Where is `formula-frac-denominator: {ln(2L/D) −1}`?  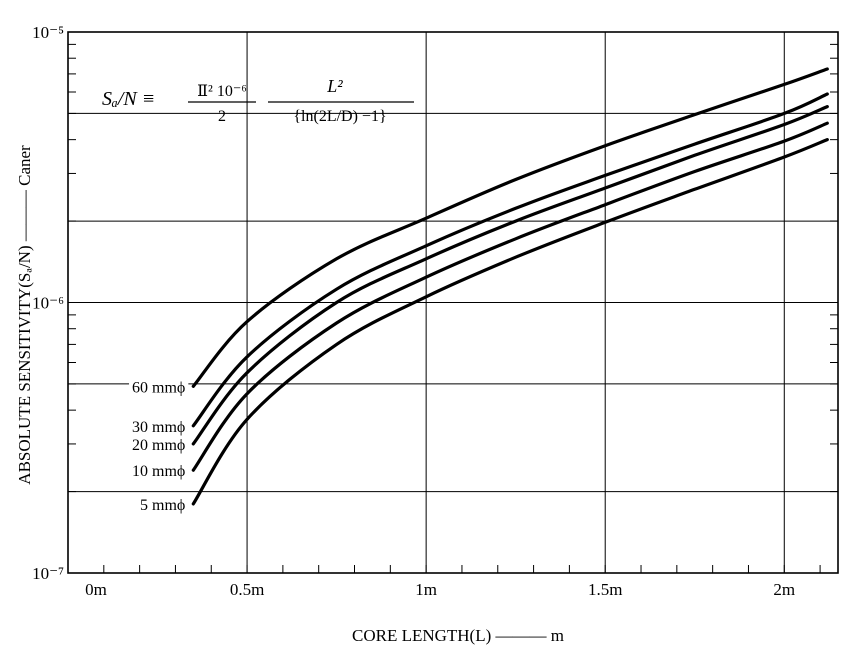 formula-frac-denominator: {ln(2L/D) −1} is located at coordinates (339, 116).